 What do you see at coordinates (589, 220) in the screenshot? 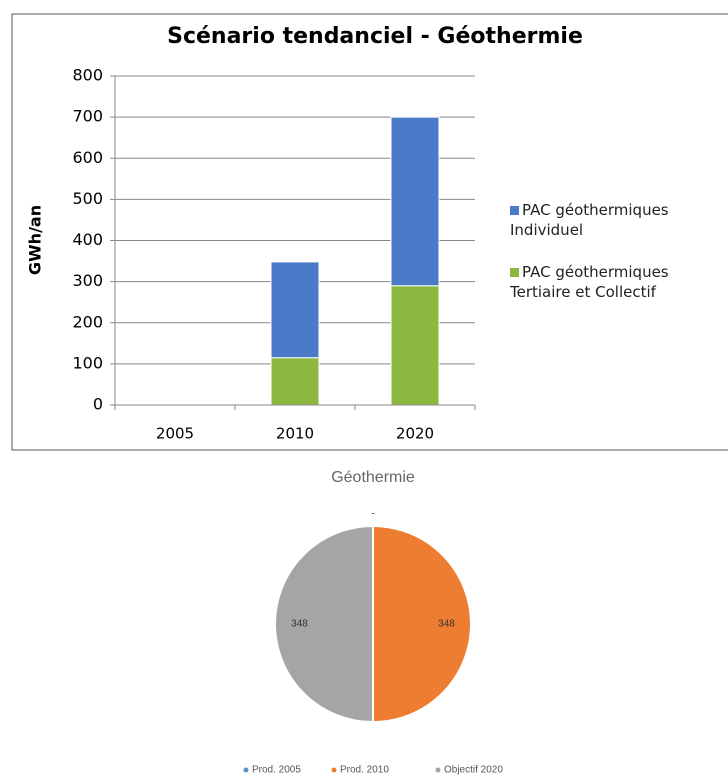
I see `legend-label: PAC géothermiques Individuel` at bounding box center [589, 220].